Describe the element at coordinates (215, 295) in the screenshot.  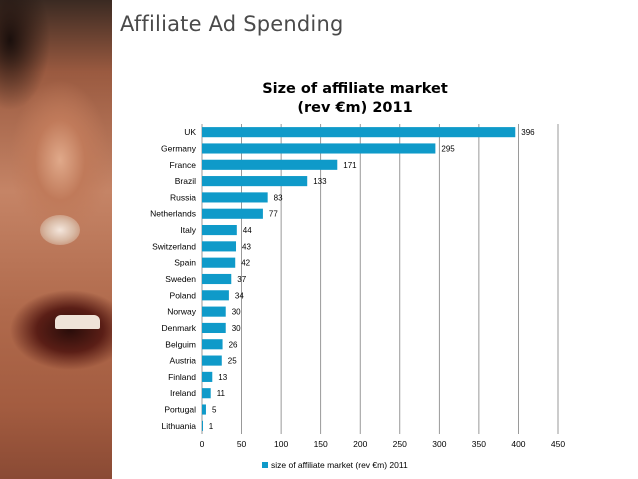
I see `bar-poland` at that location.